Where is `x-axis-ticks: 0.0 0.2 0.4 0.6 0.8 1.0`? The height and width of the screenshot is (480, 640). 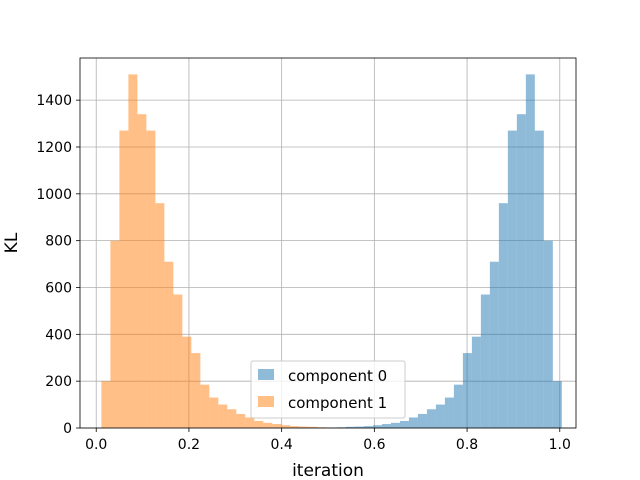
x-axis-ticks: 0.0 0.2 0.4 0.6 0.8 1.0 is located at coordinates (328, 440).